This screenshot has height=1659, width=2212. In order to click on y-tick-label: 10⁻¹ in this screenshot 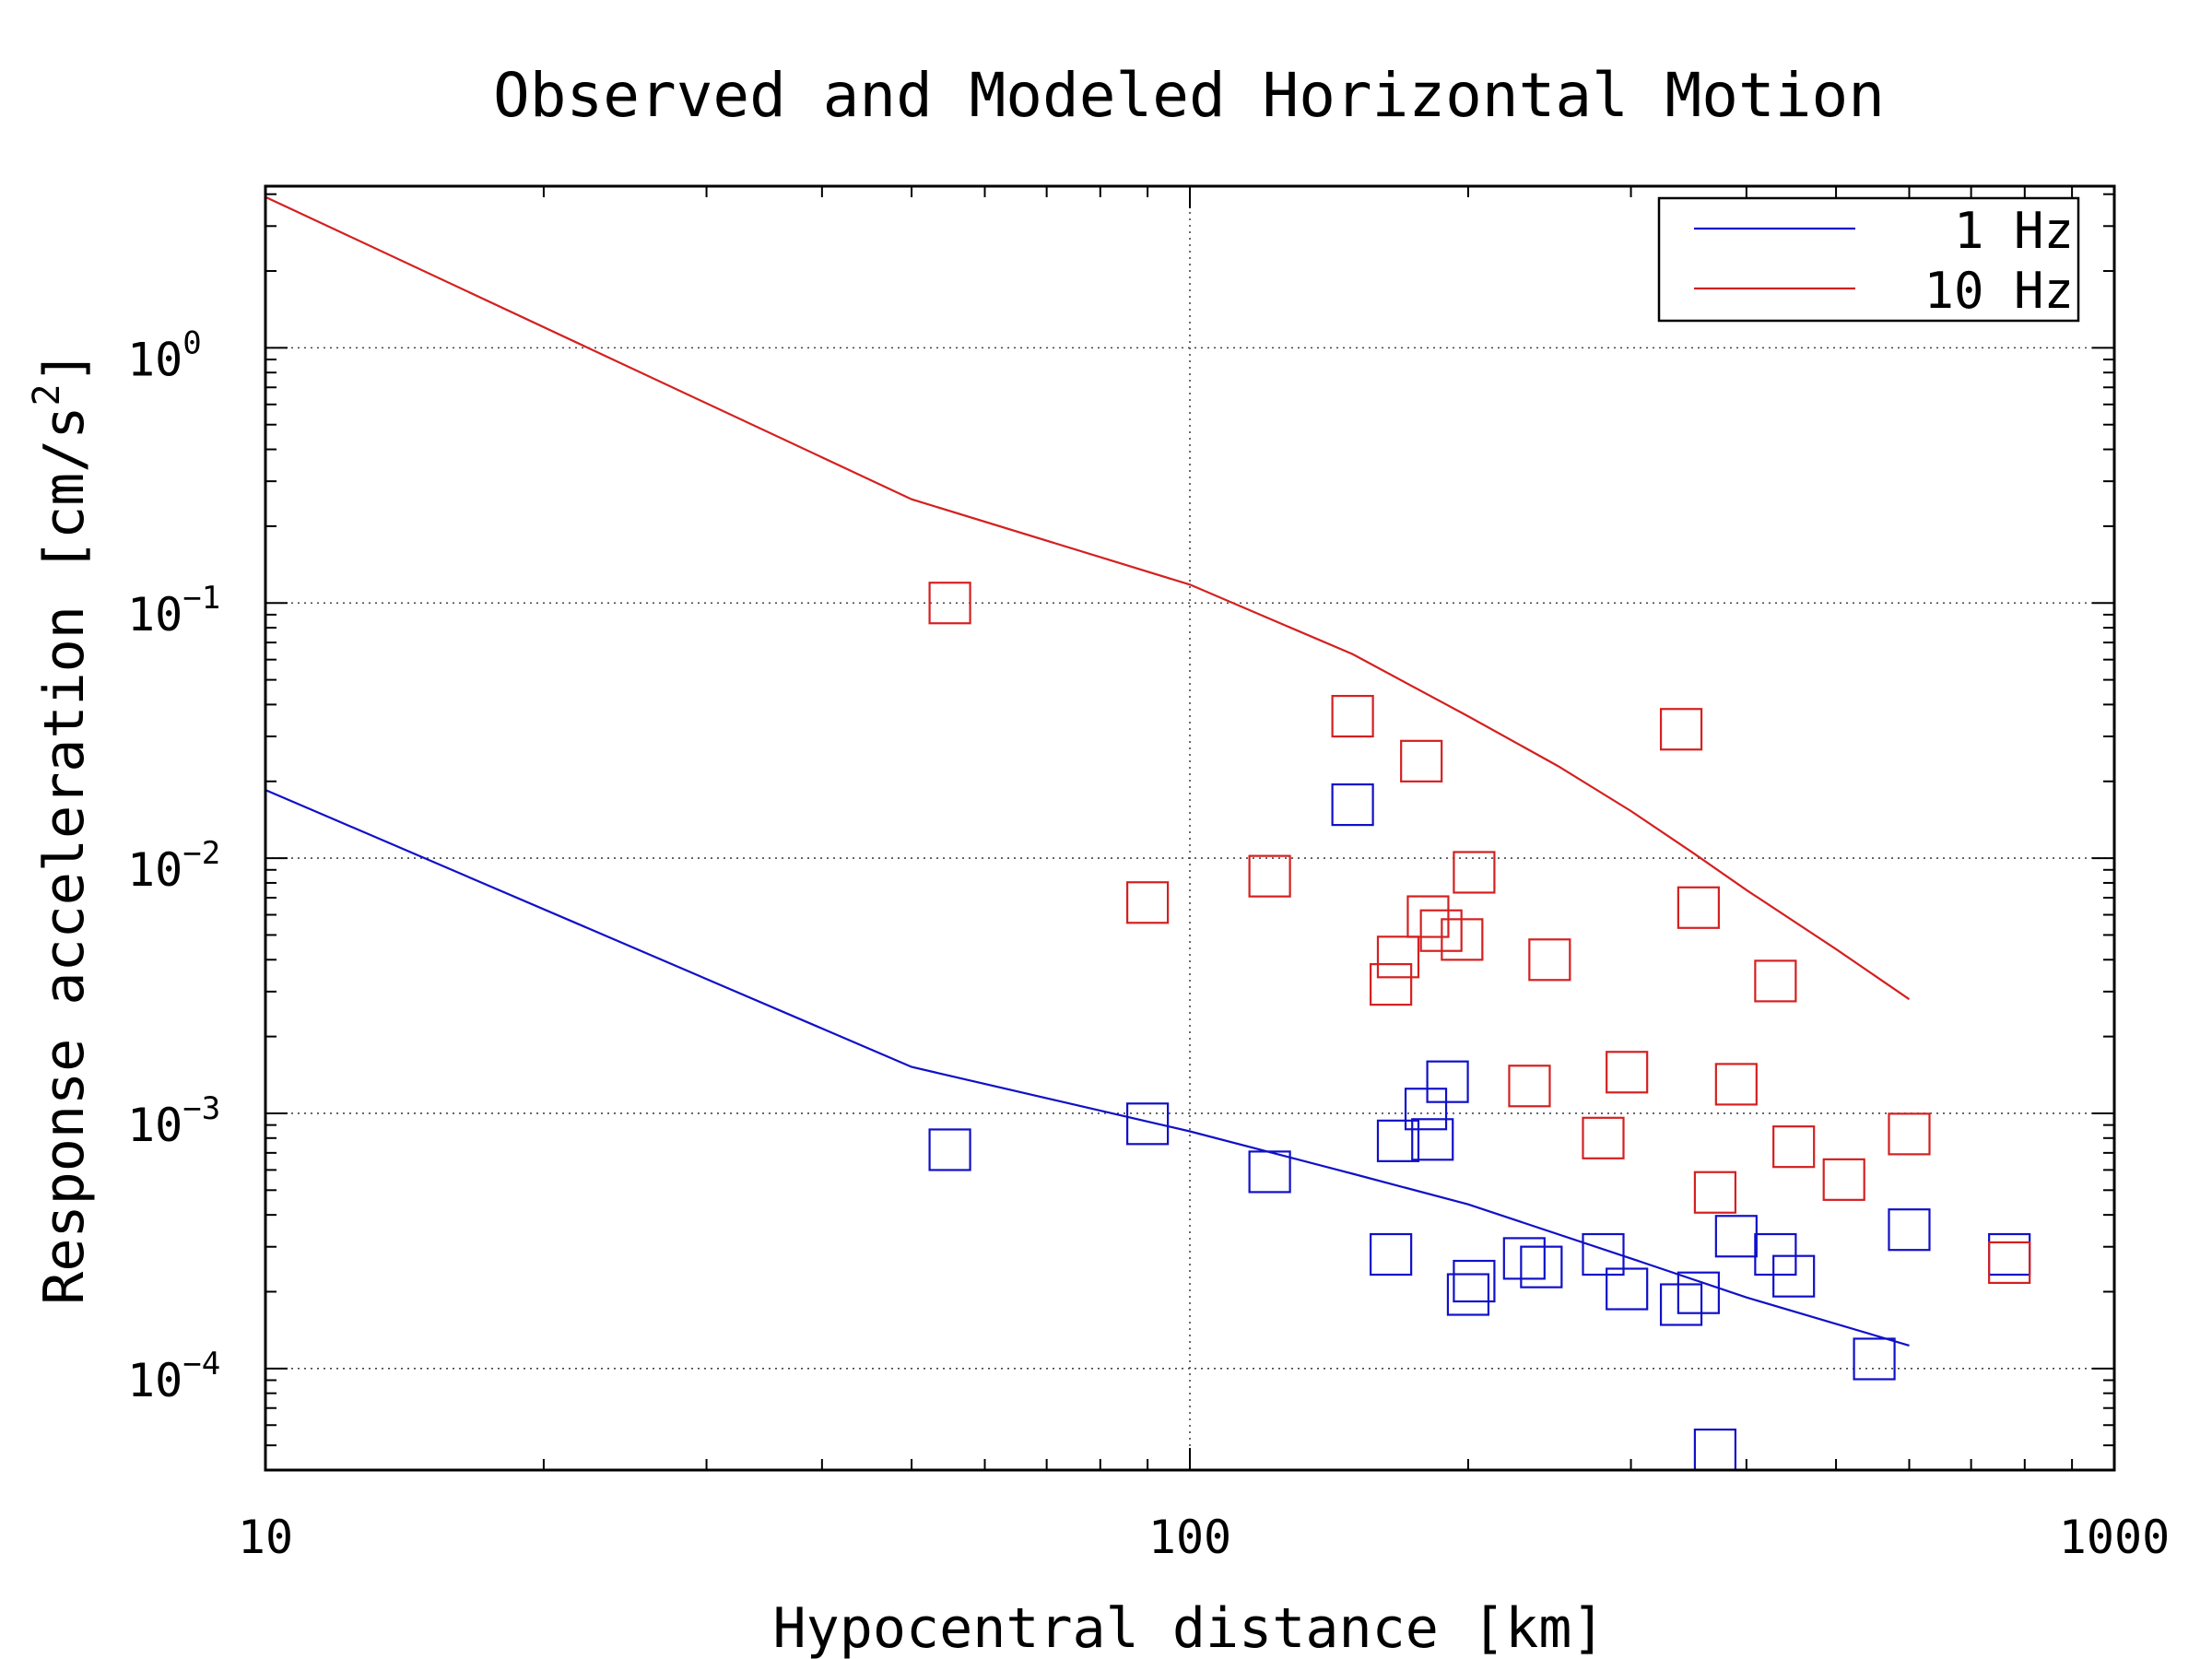, I will do `click(173, 610)`.